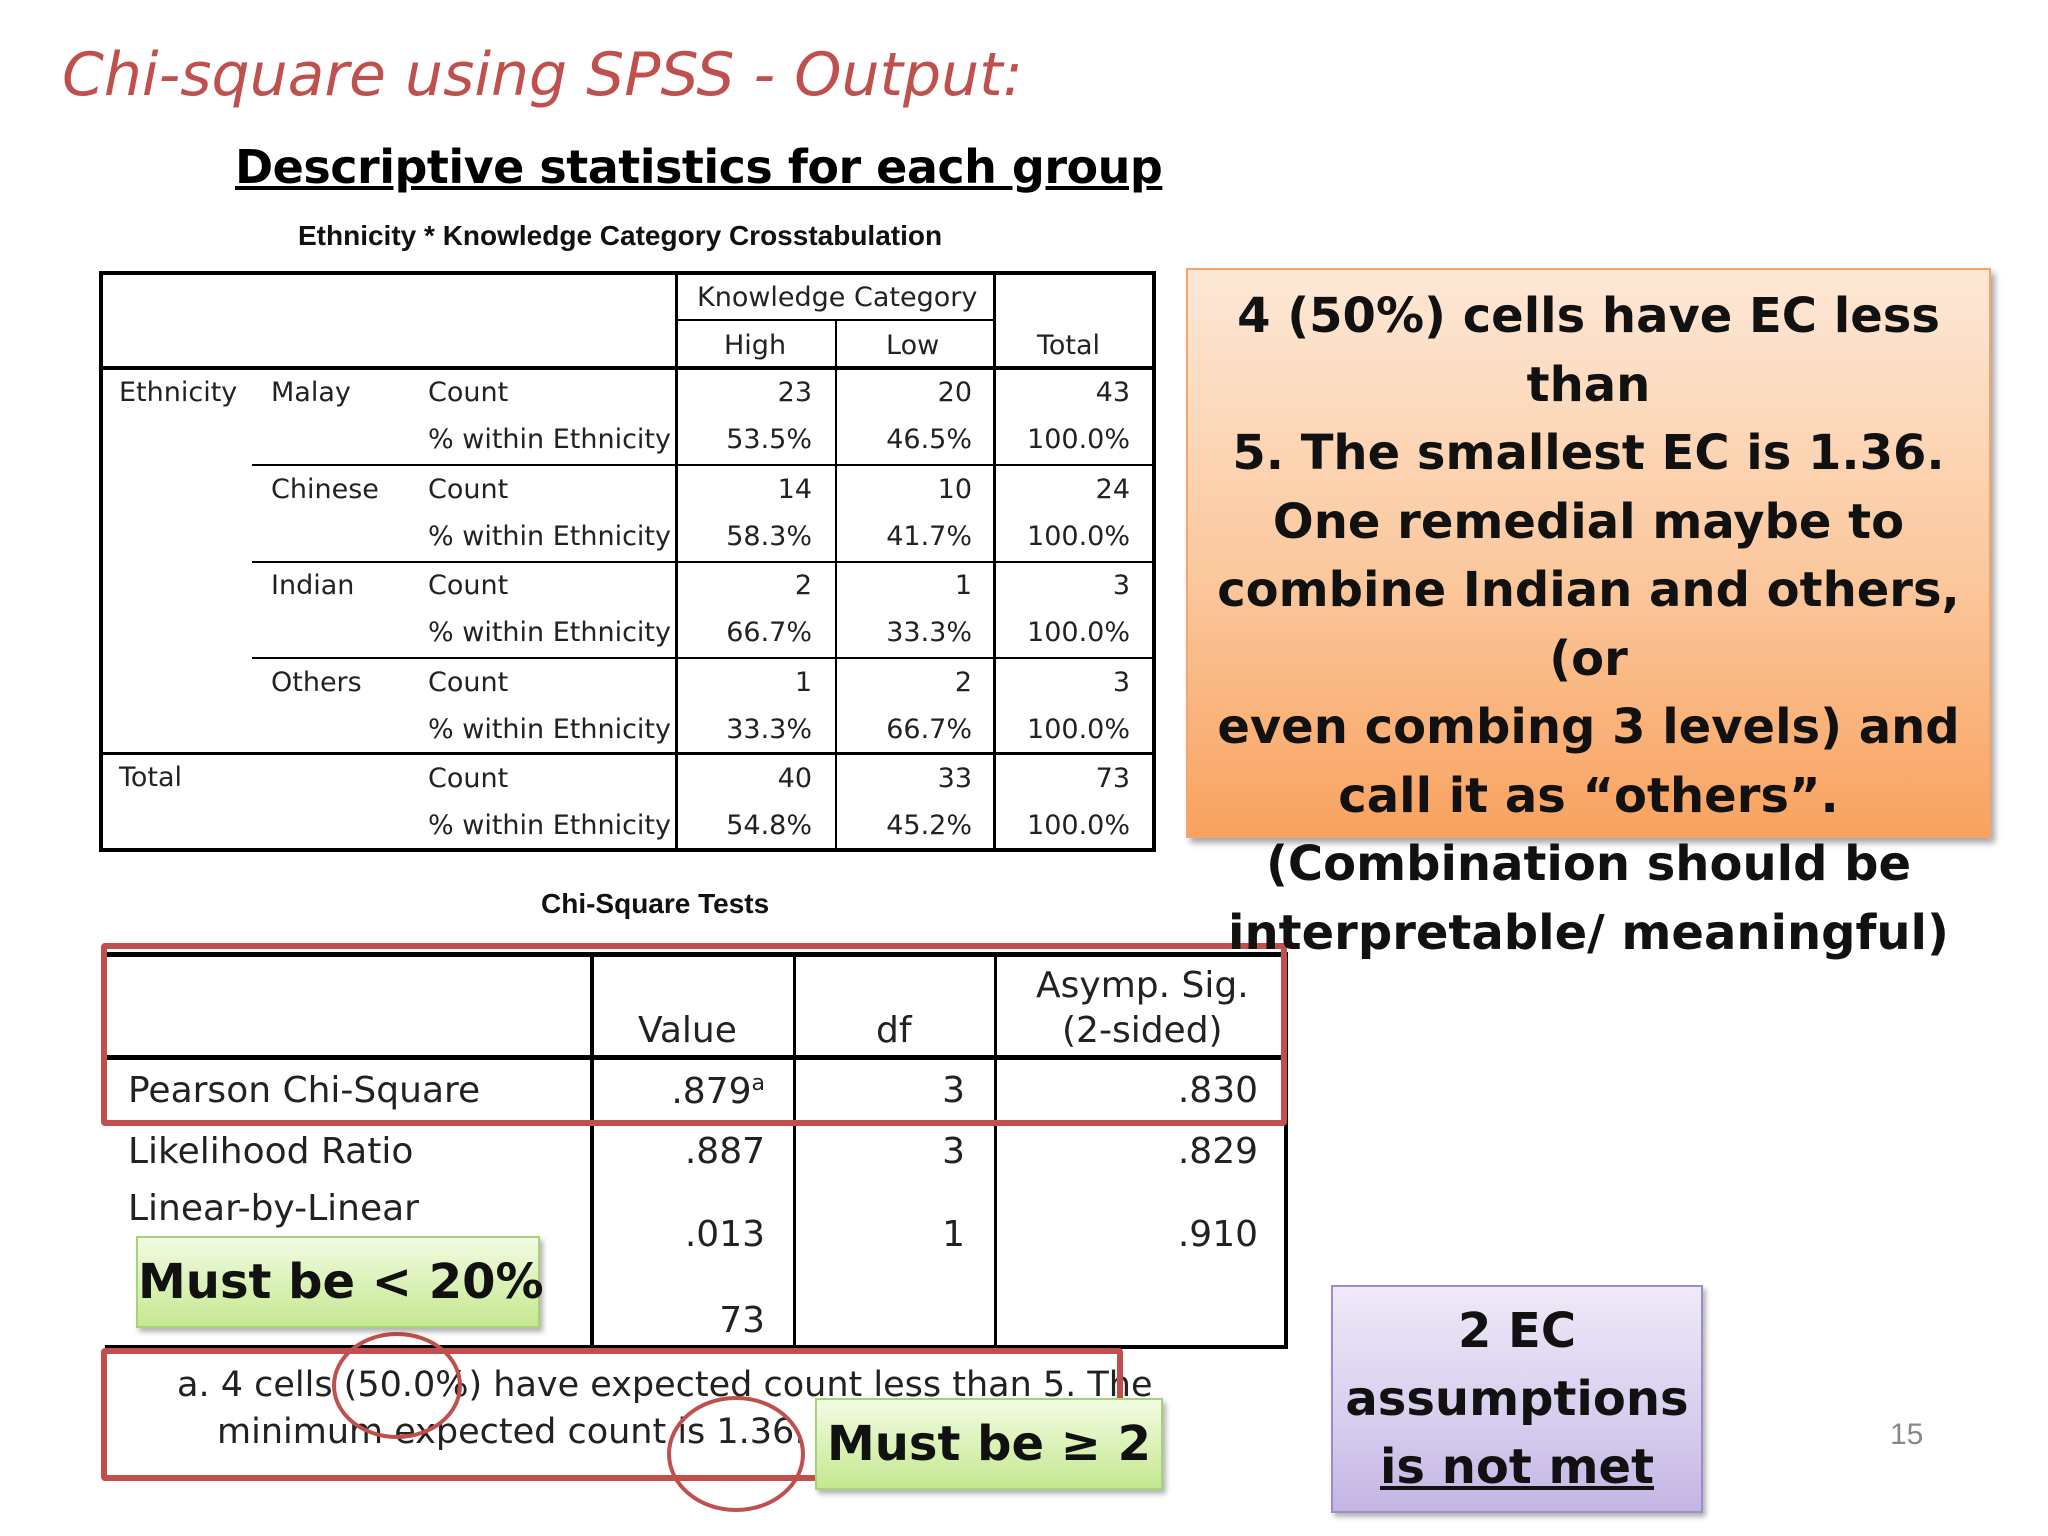 The height and width of the screenshot is (1536, 2048). What do you see at coordinates (1217, 1151) in the screenshot?
I see `chi-sig-cell: .829` at bounding box center [1217, 1151].